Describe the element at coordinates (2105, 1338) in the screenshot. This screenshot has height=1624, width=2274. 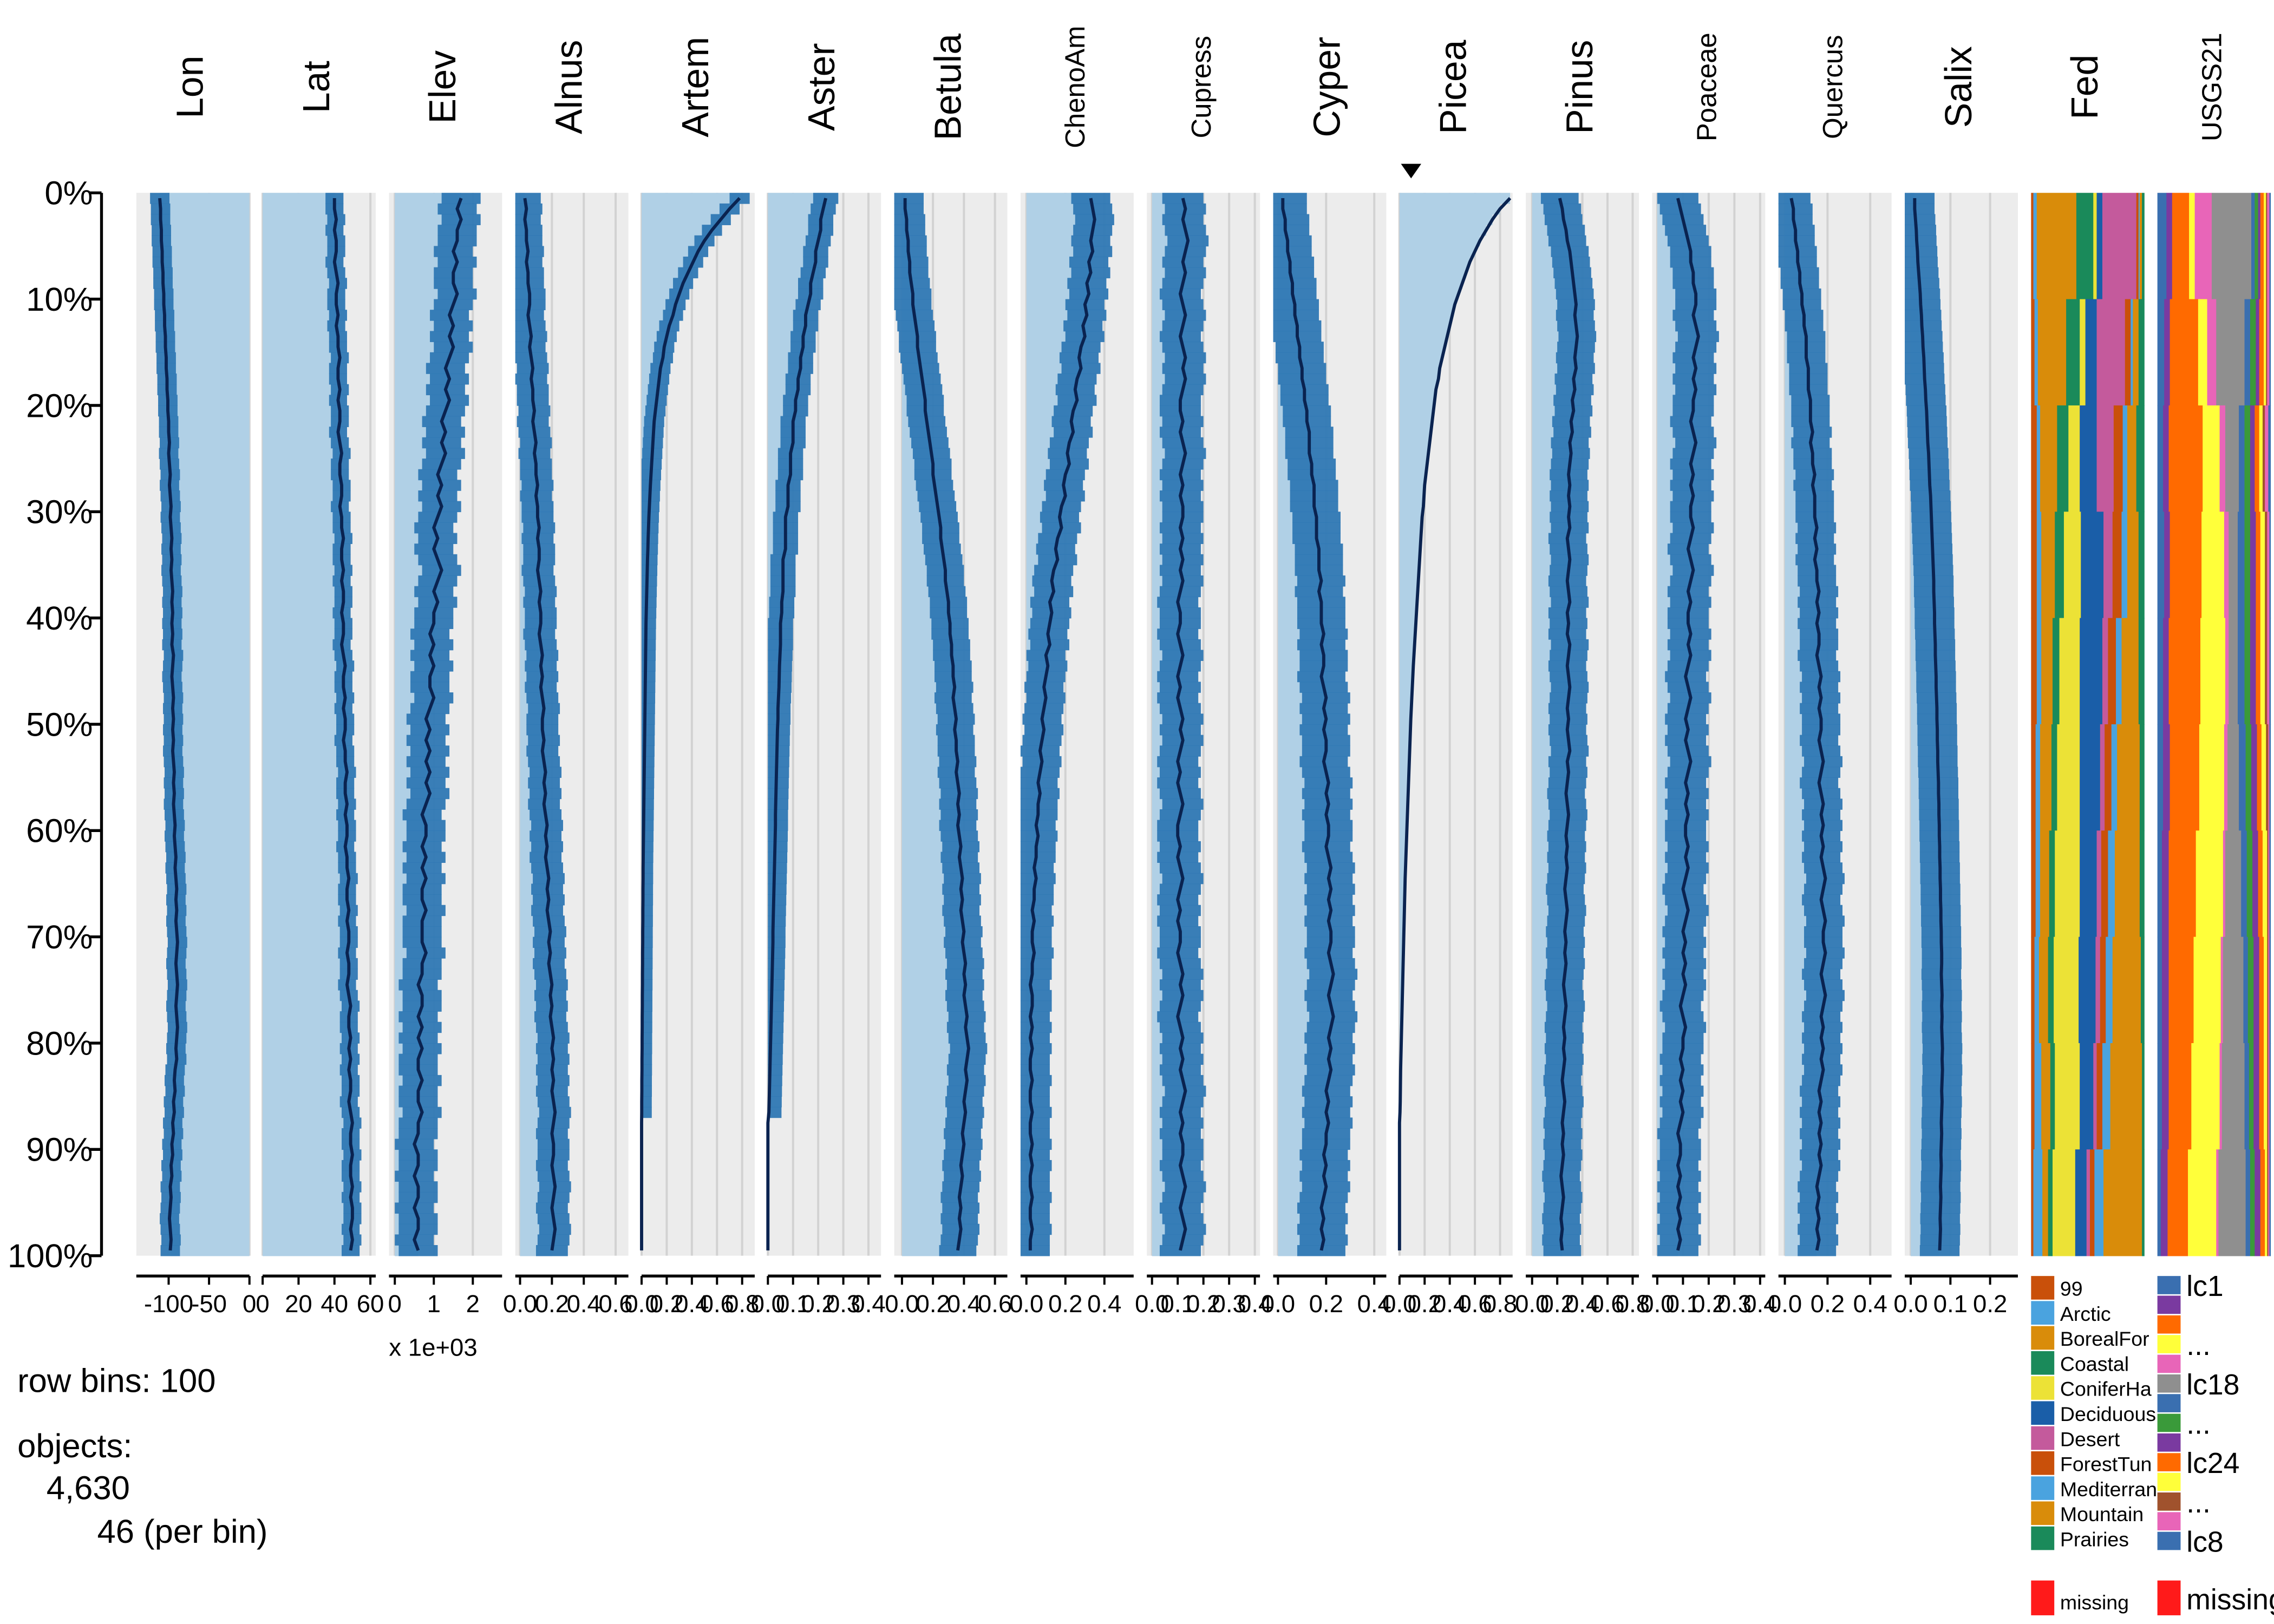
I see `legend-label: BorealFor` at that location.